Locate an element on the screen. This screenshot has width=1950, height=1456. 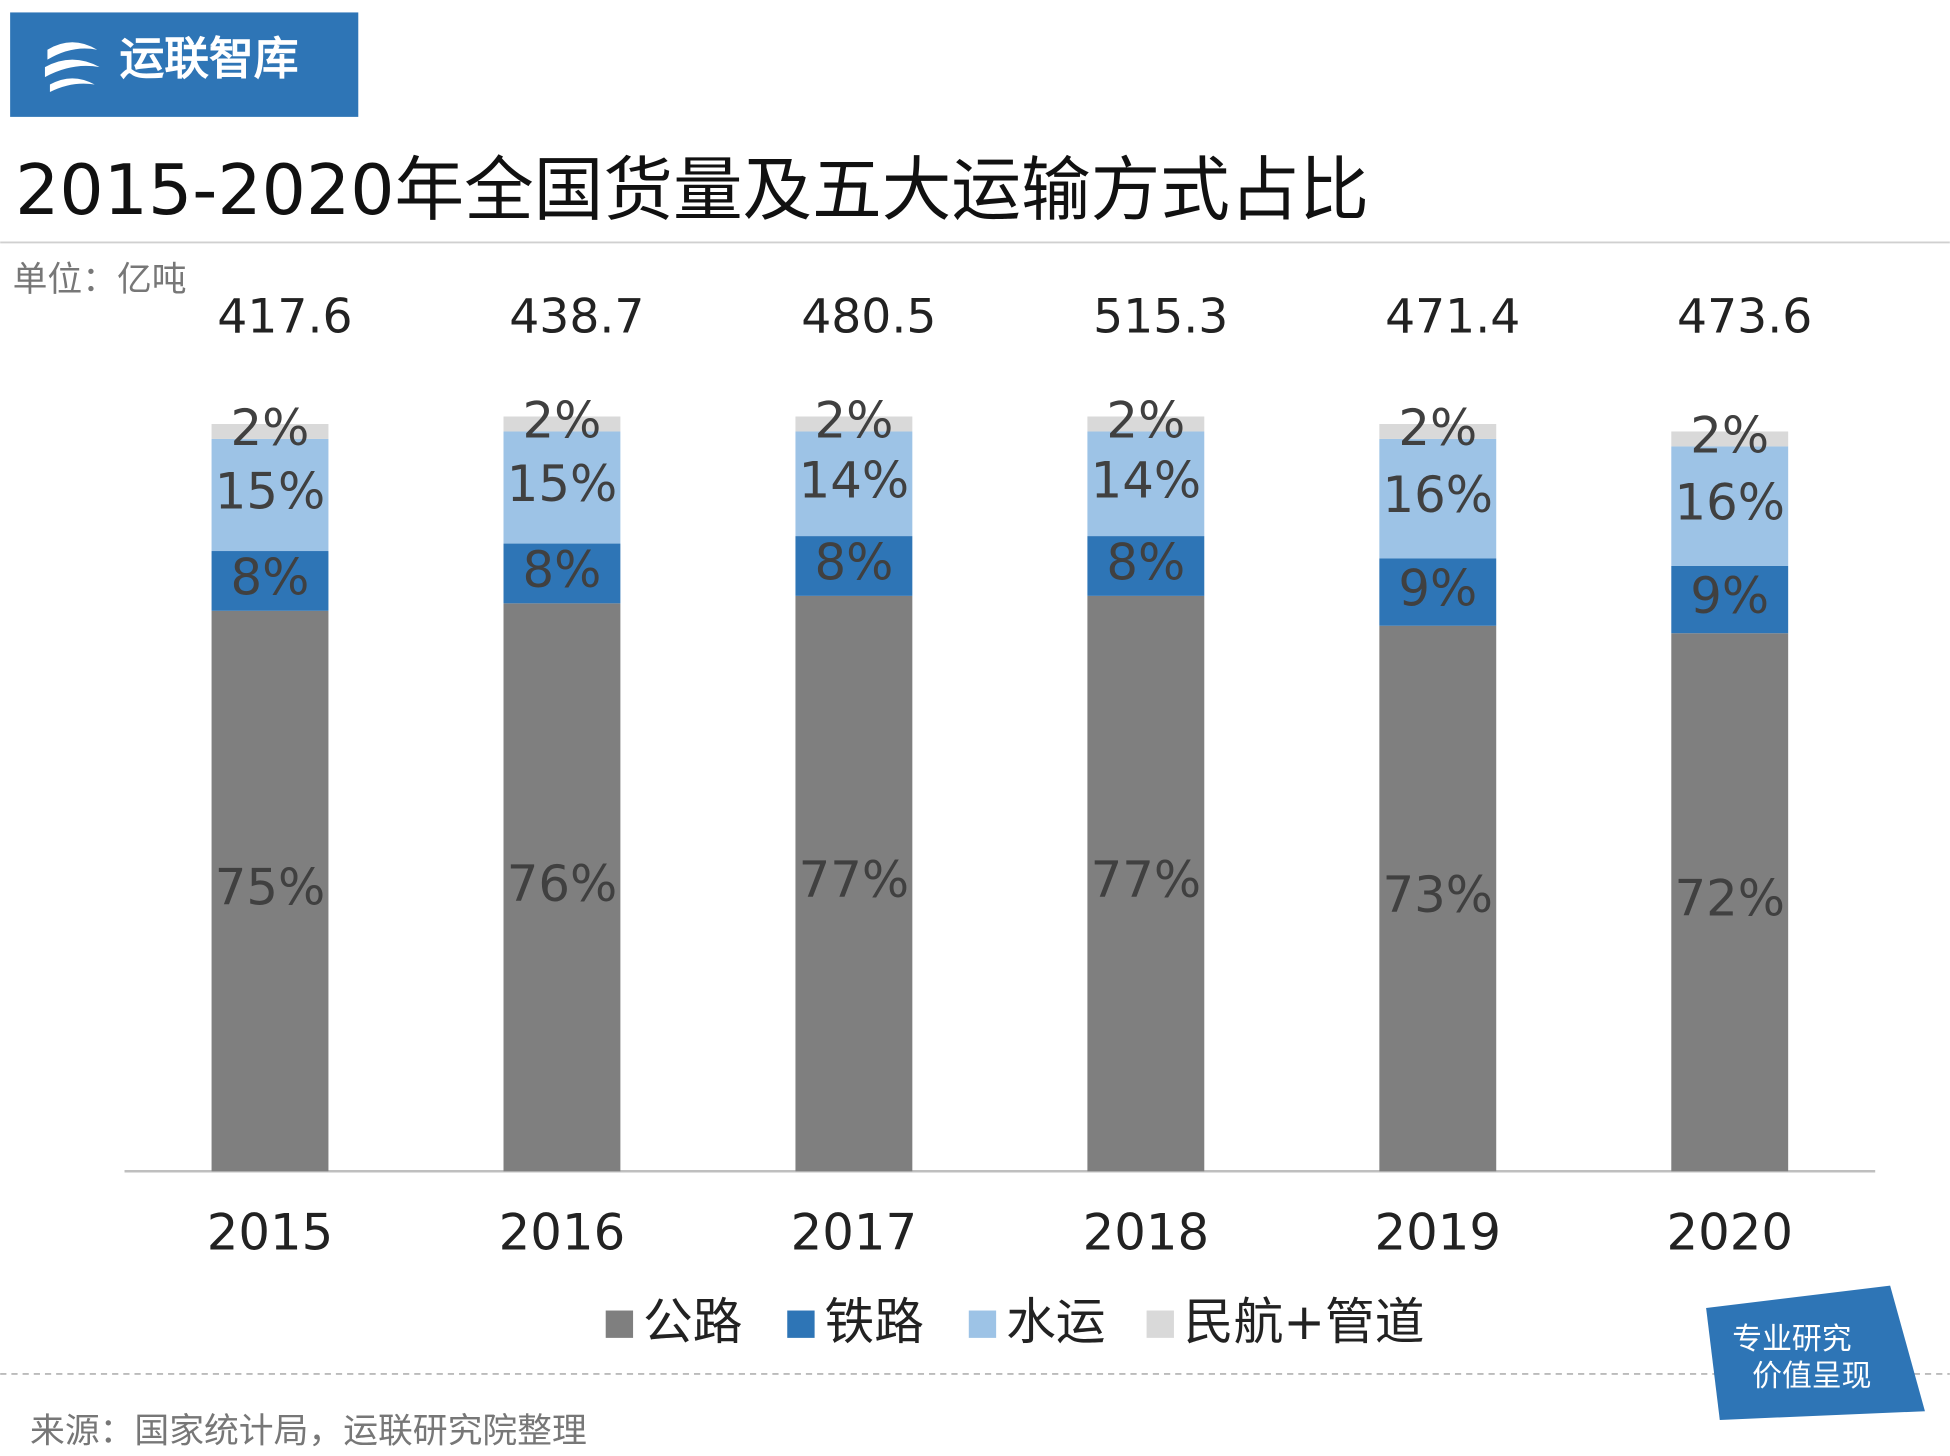
x-tick-label: 2015 is located at coordinates (270, 1232).